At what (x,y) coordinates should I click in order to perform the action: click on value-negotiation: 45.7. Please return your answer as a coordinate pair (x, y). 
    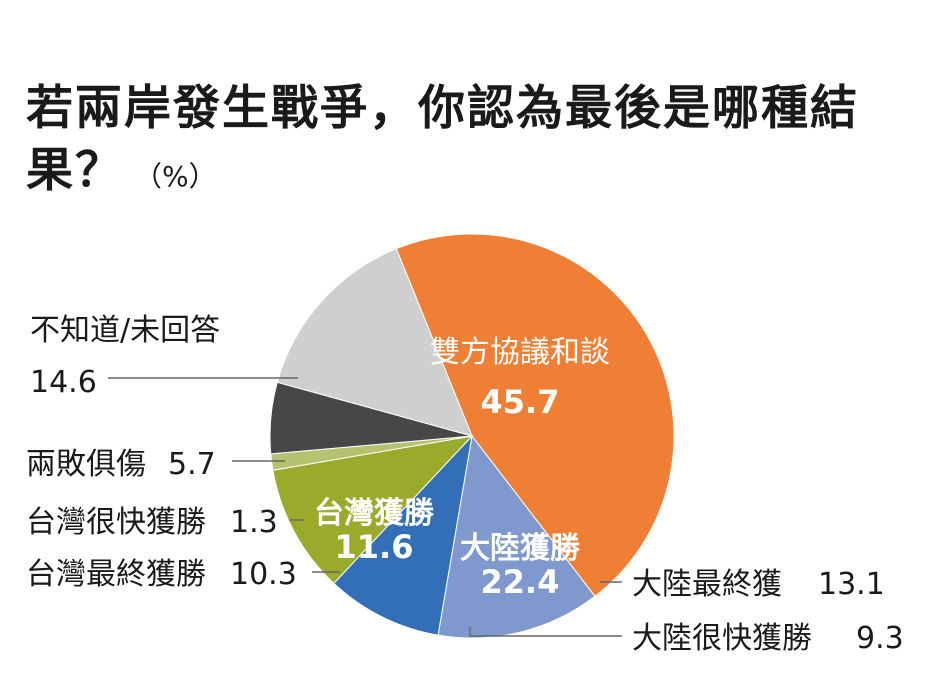
    Looking at the image, I should click on (520, 402).